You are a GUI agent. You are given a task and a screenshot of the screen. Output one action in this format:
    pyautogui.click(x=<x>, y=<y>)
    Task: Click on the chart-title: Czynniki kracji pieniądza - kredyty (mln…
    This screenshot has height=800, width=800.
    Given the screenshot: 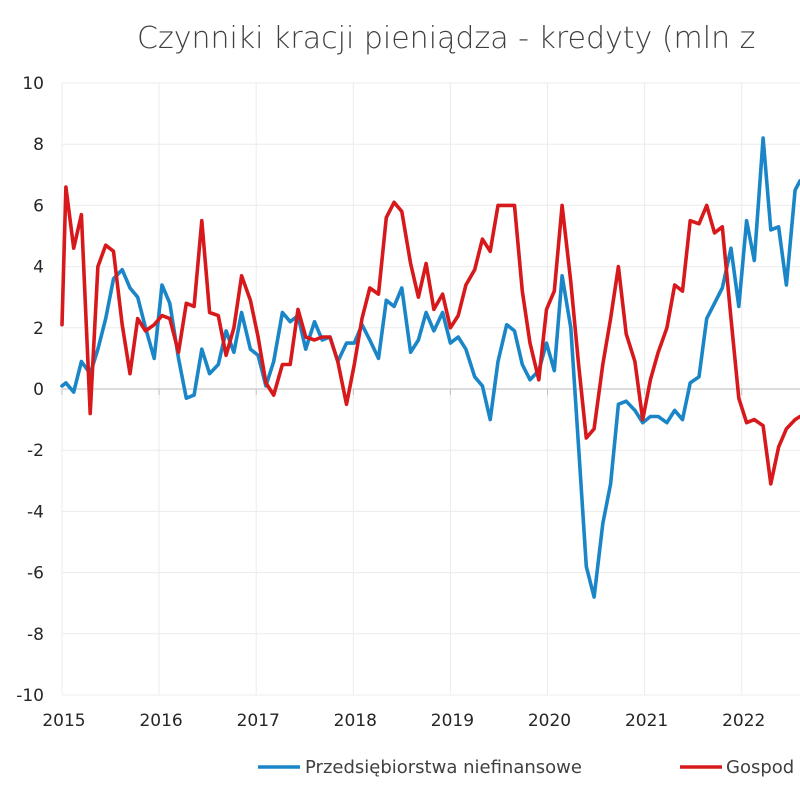 What is the action you would take?
    pyautogui.click(x=446, y=38)
    